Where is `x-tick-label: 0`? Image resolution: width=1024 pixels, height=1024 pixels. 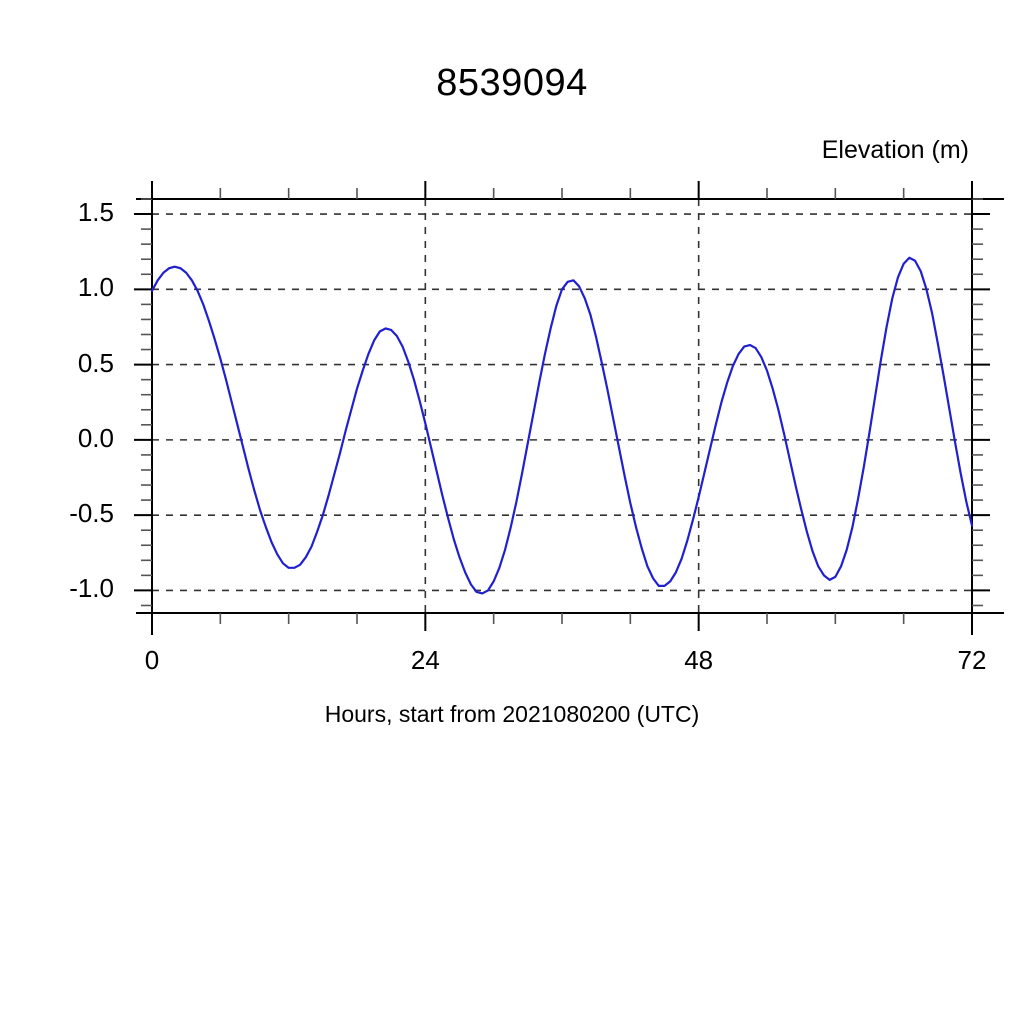 x-tick-label: 0 is located at coordinates (152, 660).